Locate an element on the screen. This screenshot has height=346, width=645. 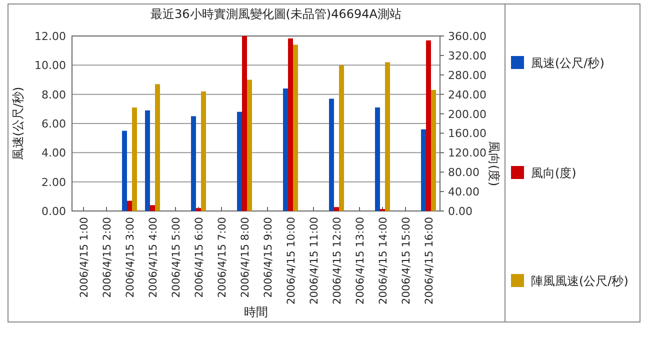
y2-tick-label: 240.00 is located at coordinates (467, 95).